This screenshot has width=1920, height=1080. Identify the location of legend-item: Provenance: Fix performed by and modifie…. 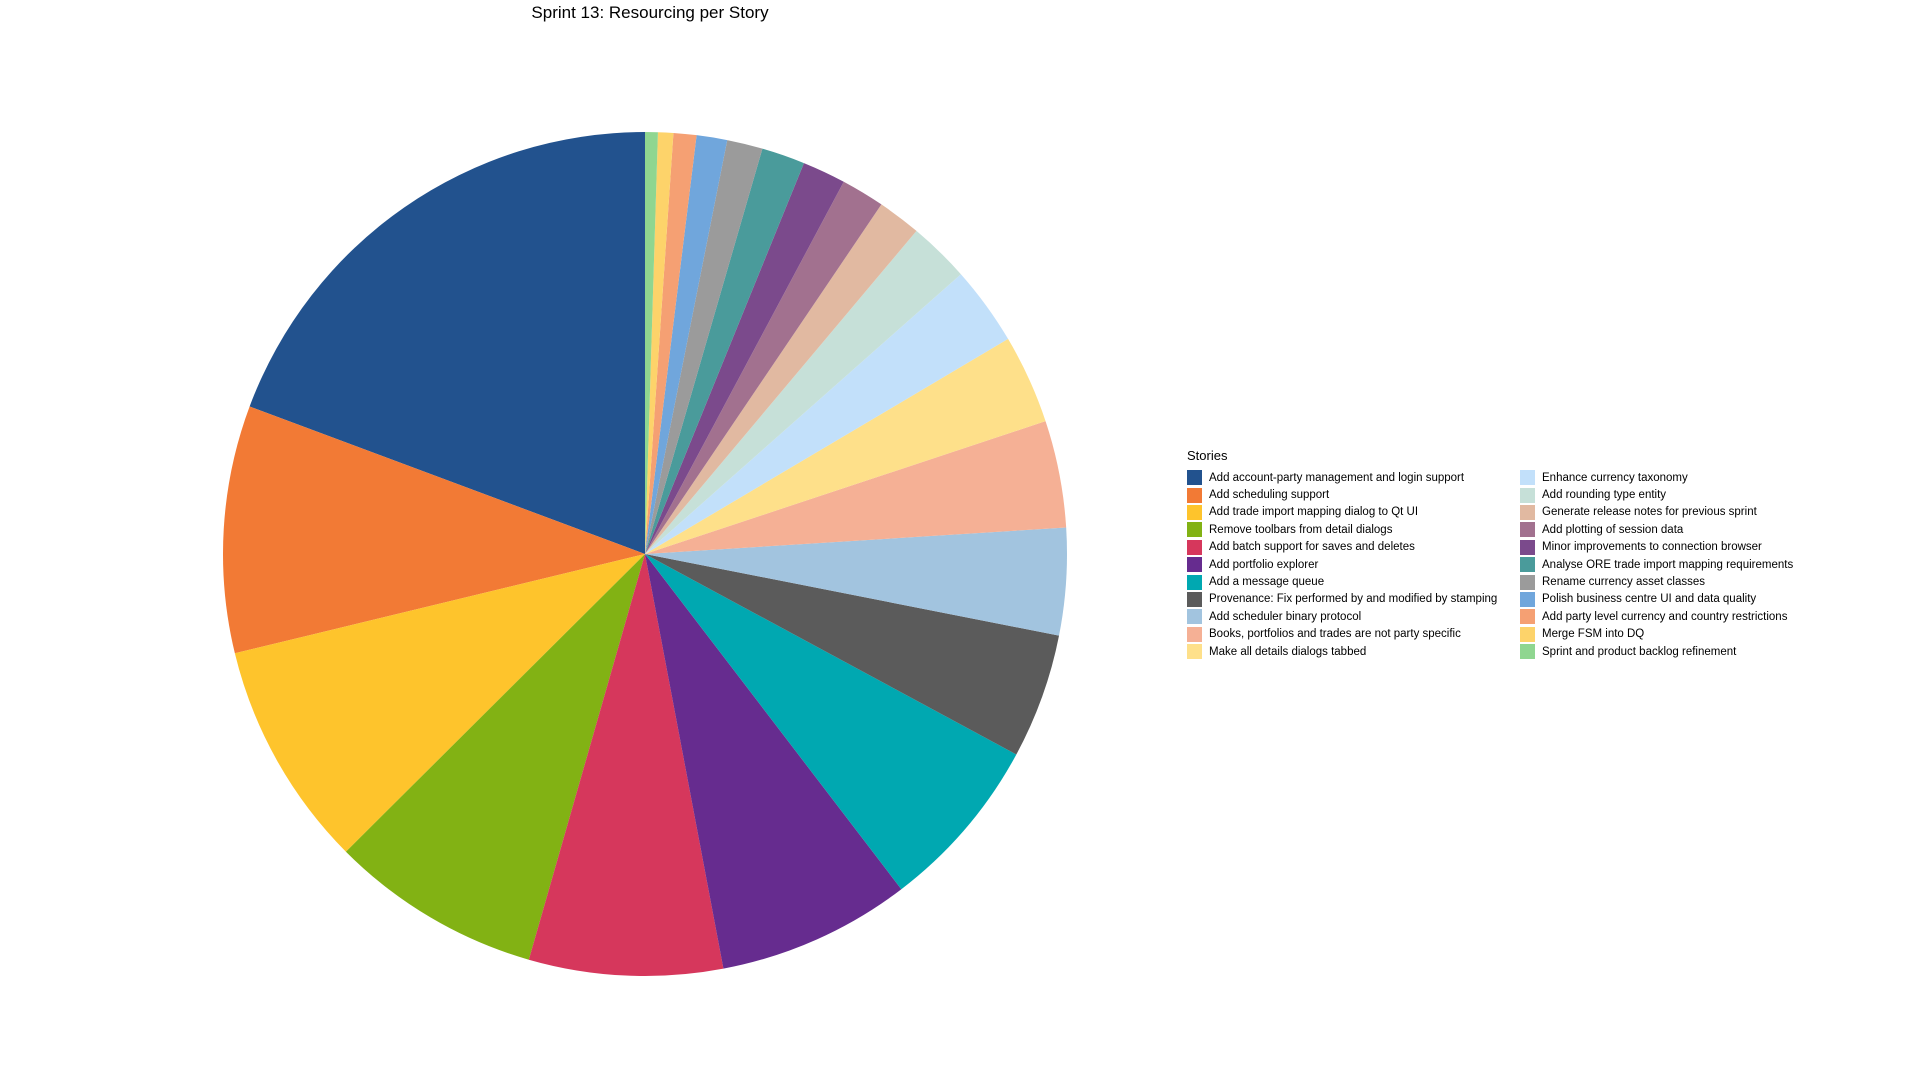
(1353, 599).